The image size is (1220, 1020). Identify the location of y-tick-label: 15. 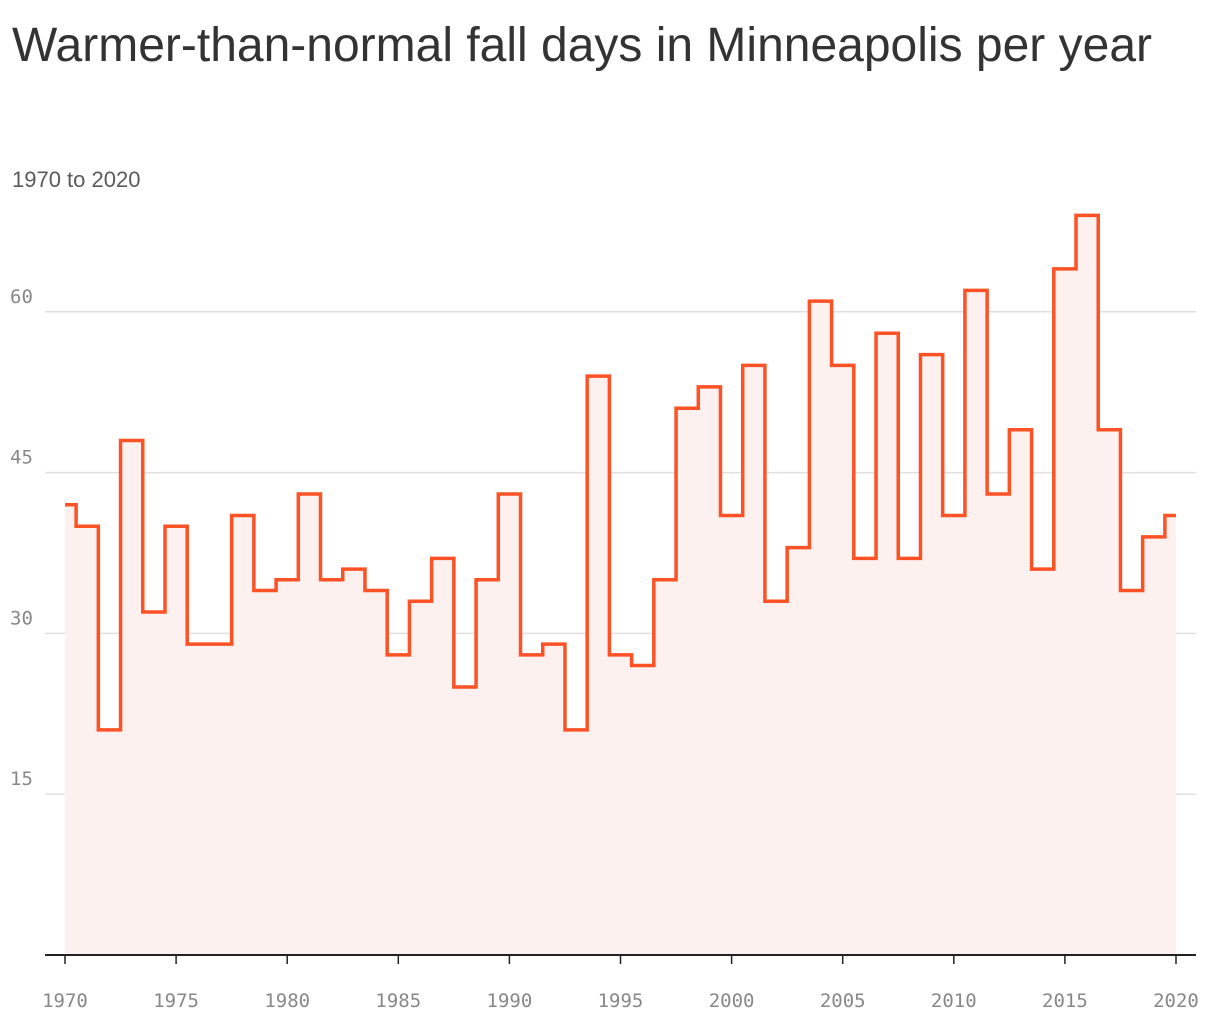
(21, 779).